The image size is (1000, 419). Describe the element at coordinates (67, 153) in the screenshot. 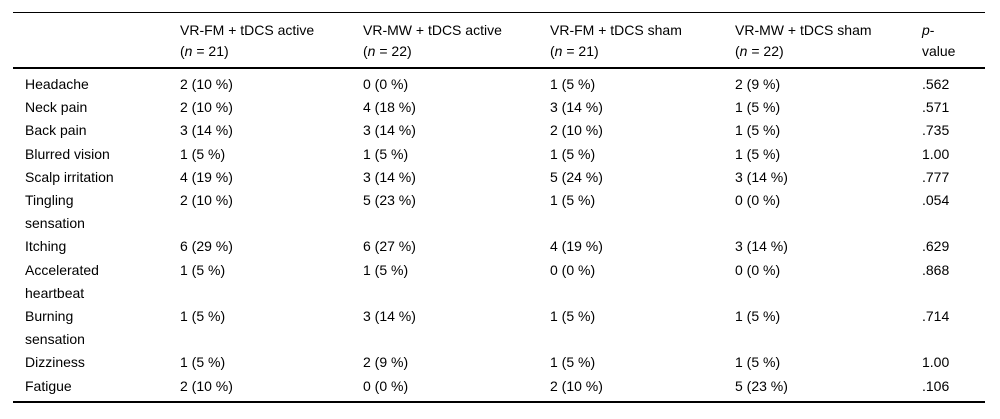

I see `row-label: Blurred vision` at that location.